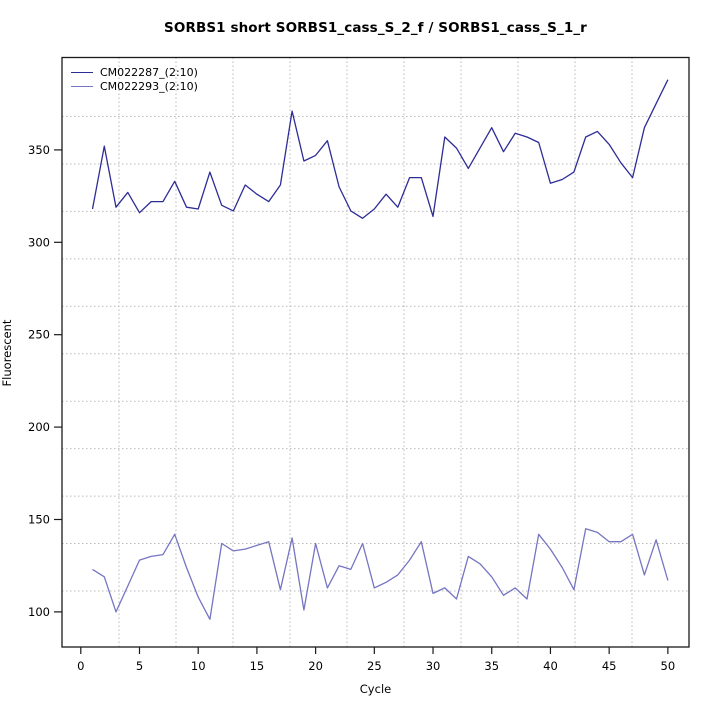 The height and width of the screenshot is (720, 720). I want to click on legend: CM022287_(2:10) CM022293_(2:10), so click(134, 79).